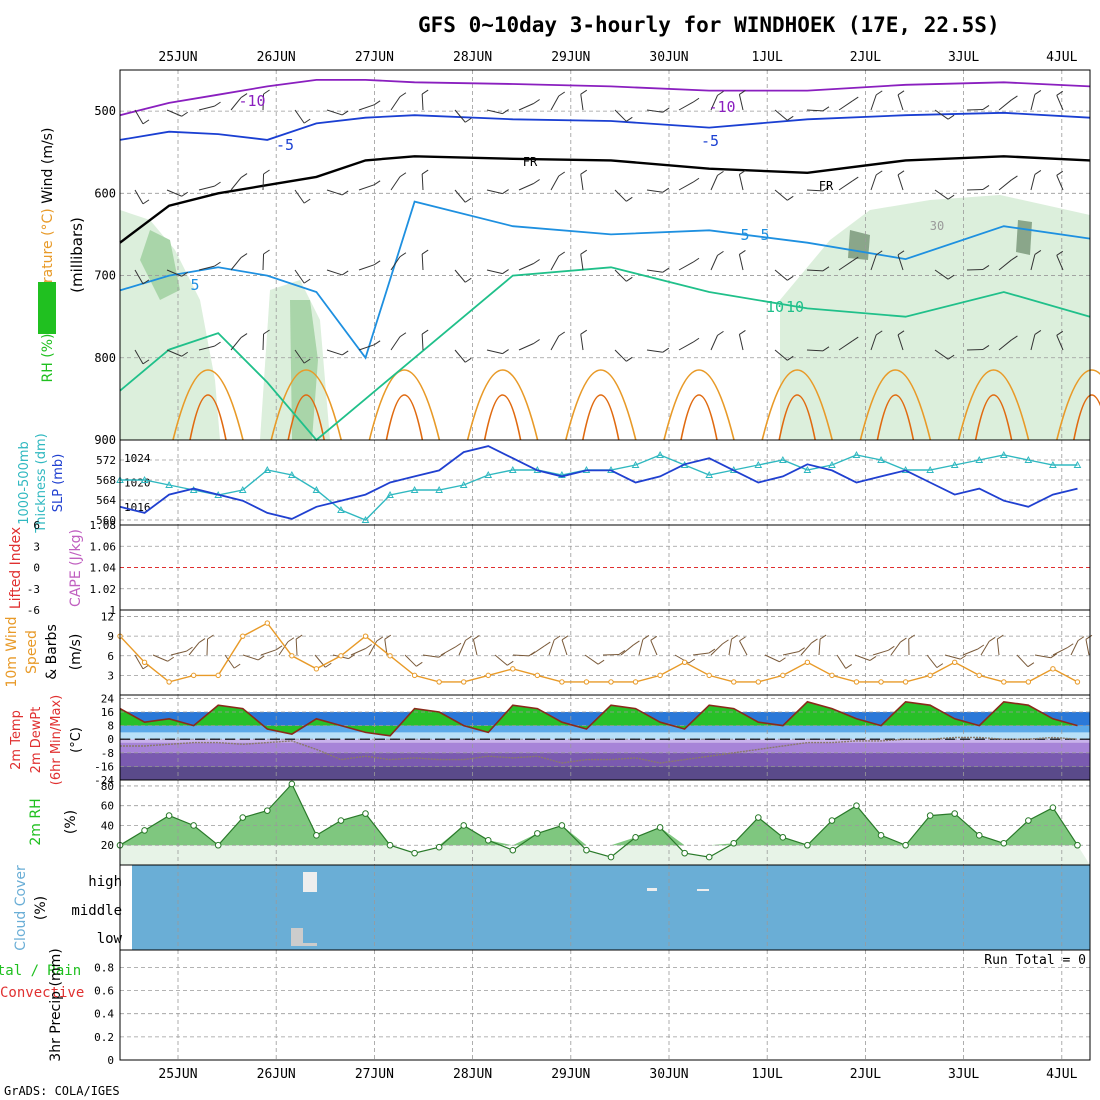  I want to click on temperature-tick-label: 8, so click(110, 726).